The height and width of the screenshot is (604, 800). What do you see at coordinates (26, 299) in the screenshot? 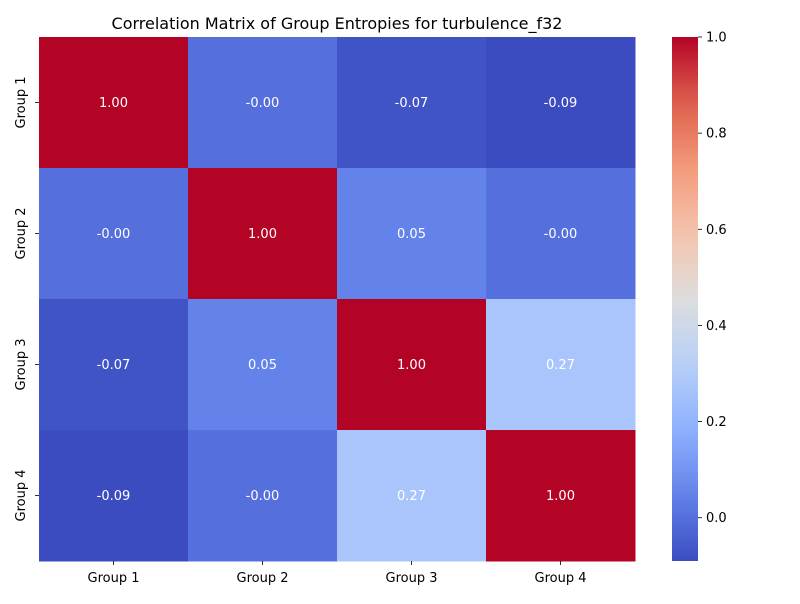
I see `y-axis: Group 1 Group 2 Group 3 Group 4` at bounding box center [26, 299].